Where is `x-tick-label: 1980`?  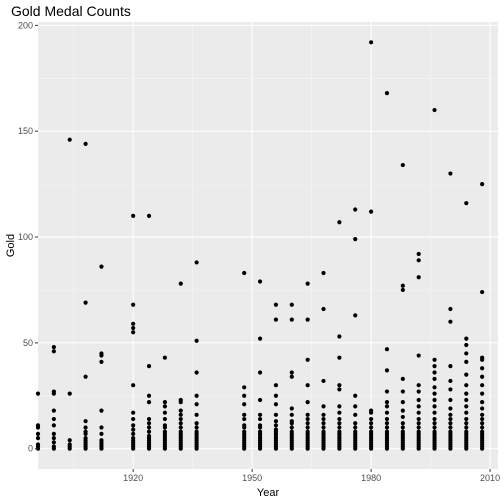 x-tick-label: 1980 is located at coordinates (371, 478).